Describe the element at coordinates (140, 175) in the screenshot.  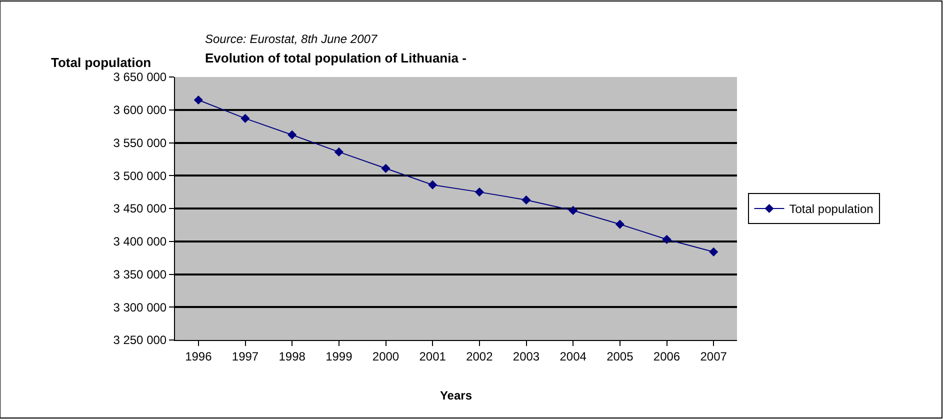
I see `y-tick-label: 3 500 000` at that location.